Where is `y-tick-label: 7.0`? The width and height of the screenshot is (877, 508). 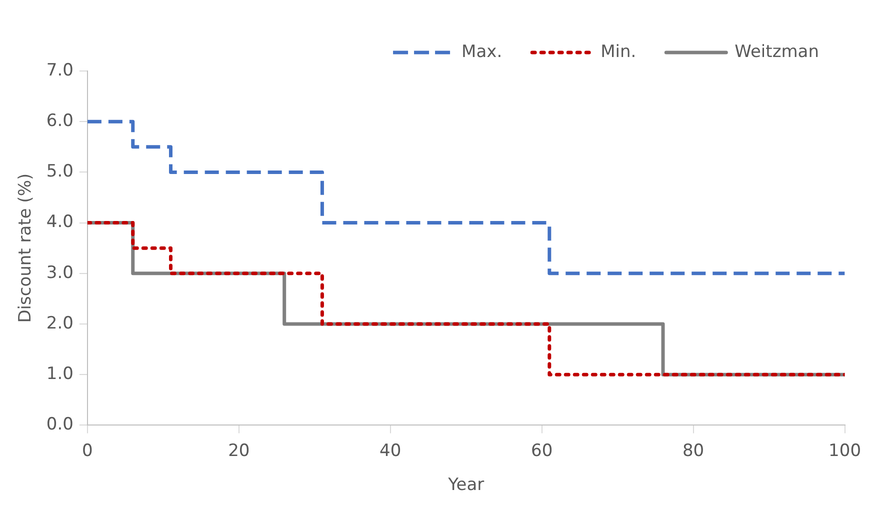
y-tick-label: 7.0 is located at coordinates (60, 70).